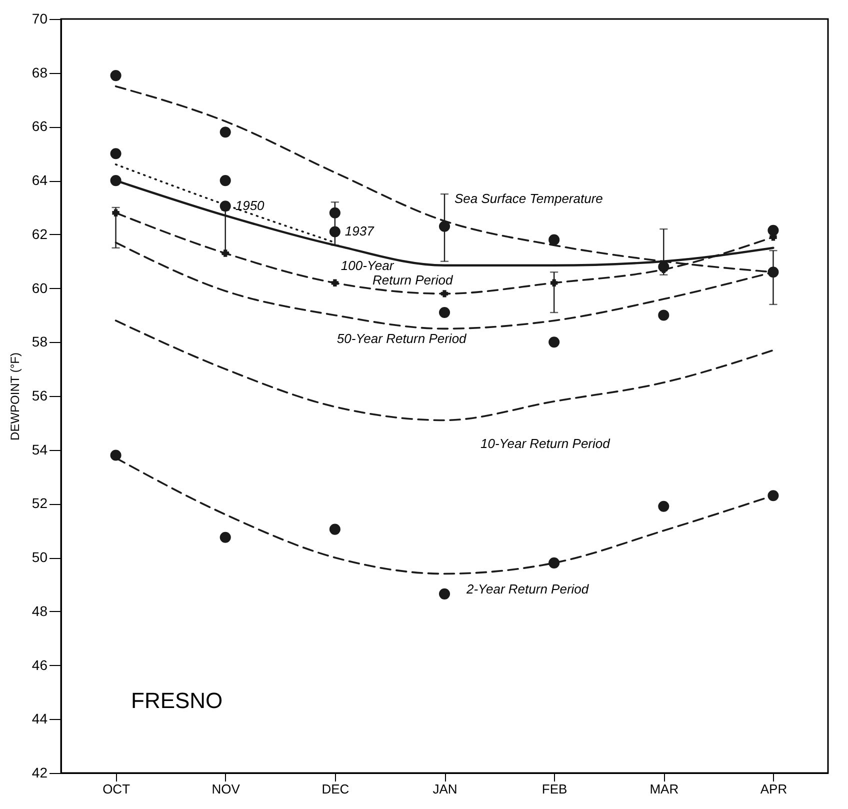  What do you see at coordinates (40, 18) in the screenshot?
I see `y-tick-label: 70` at bounding box center [40, 18].